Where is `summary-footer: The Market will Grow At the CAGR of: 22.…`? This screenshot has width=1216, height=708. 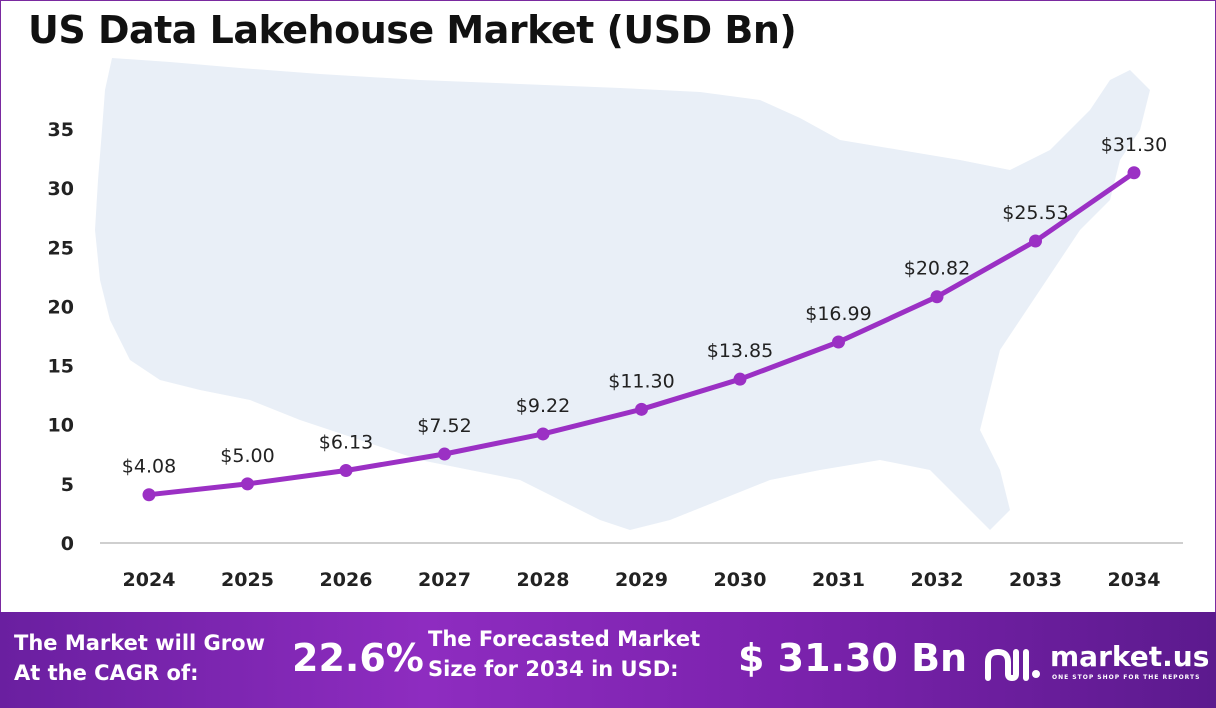
summary-footer: The Market will Grow At the CAGR of: 22.… is located at coordinates (608, 660).